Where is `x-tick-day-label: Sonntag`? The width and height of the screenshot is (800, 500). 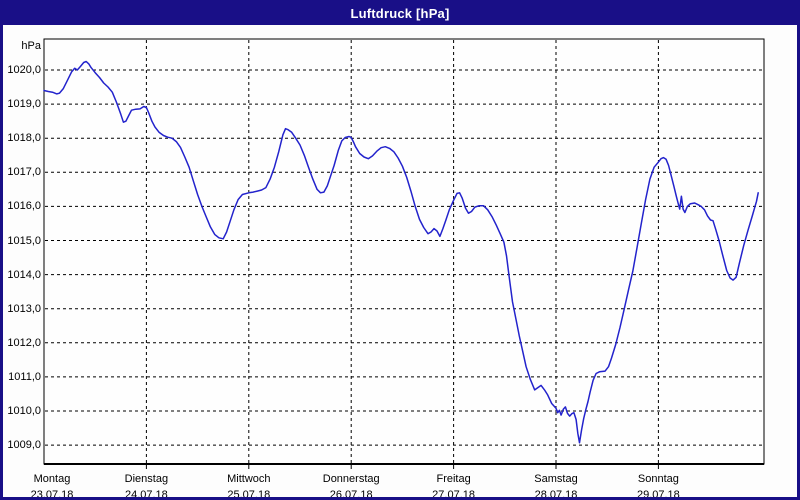 x-tick-day-label: Sonntag is located at coordinates (658, 479).